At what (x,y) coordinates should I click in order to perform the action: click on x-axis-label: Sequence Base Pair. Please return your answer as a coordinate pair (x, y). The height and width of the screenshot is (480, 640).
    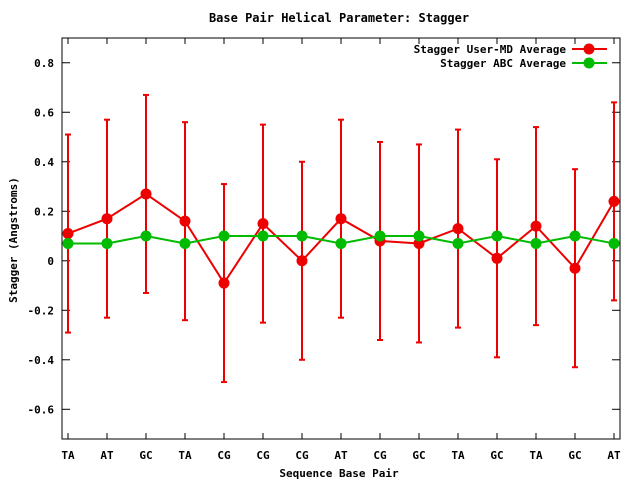
    Looking at the image, I should click on (339, 473).